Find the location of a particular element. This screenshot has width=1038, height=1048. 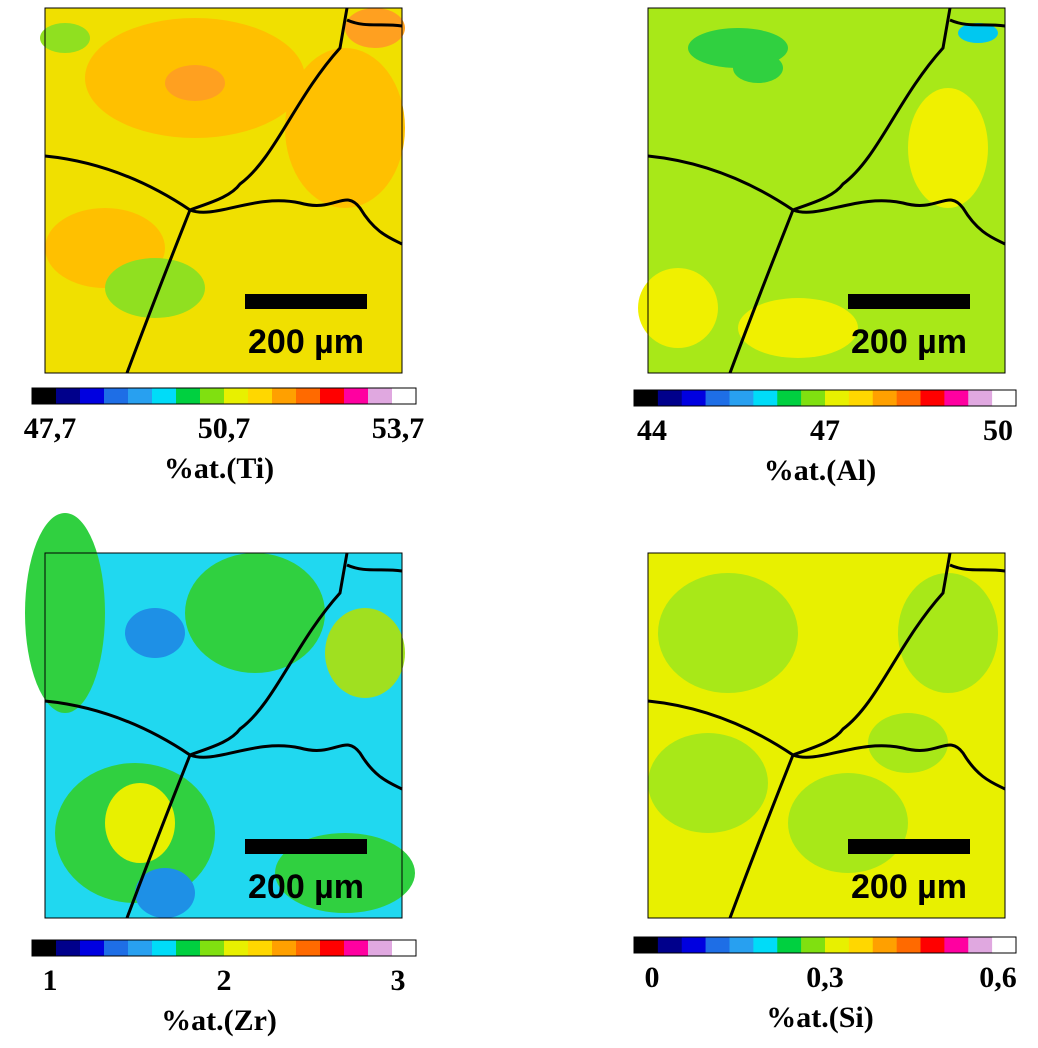

colorbar-tick-label: 0 is located at coordinates (652, 977).